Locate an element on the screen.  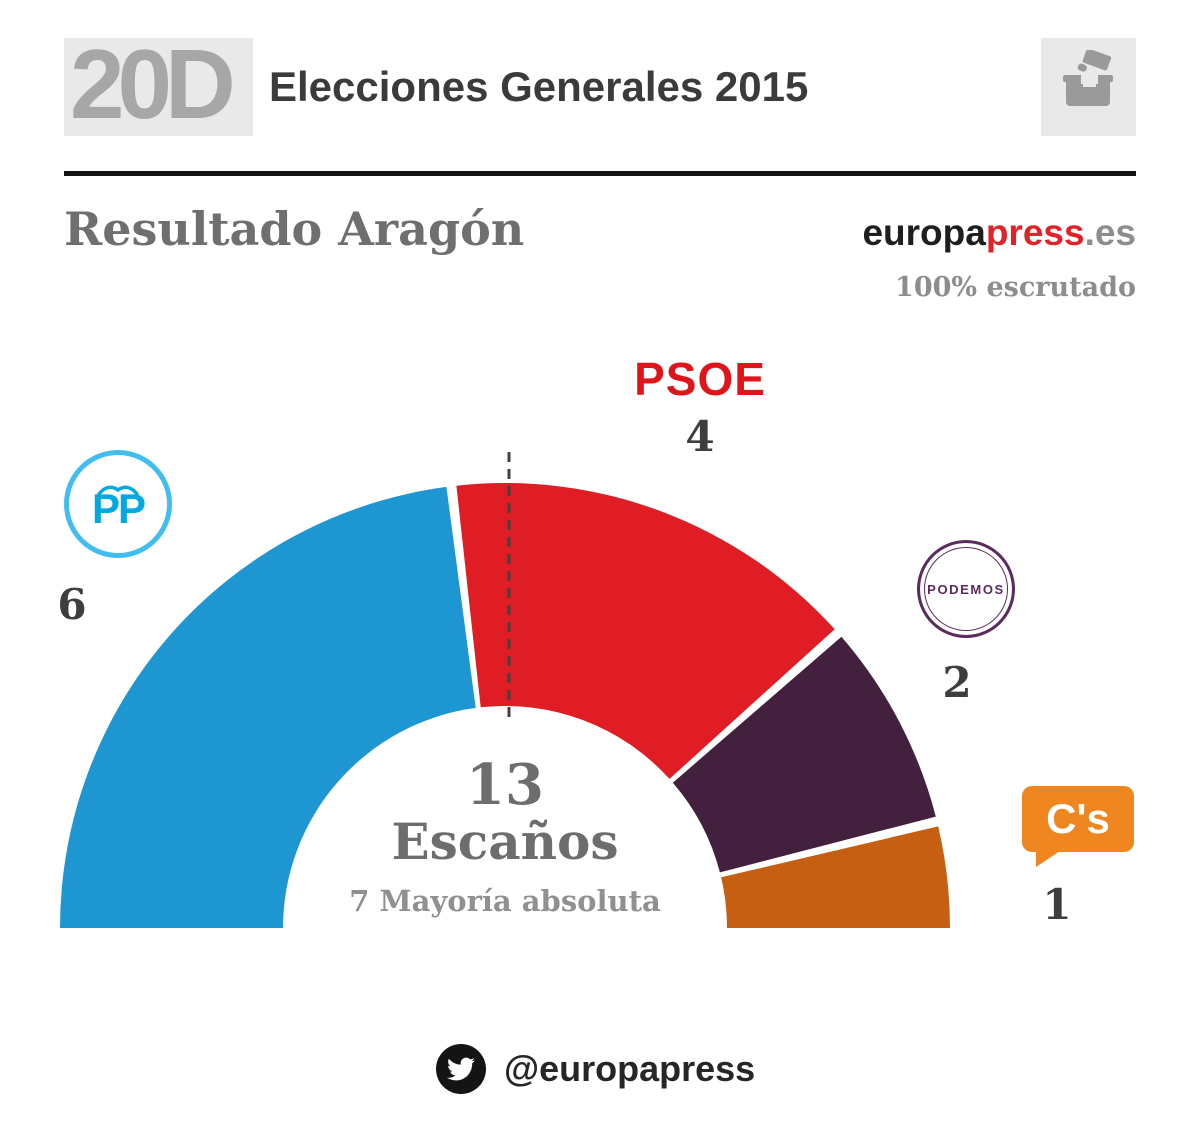
donut-segment-psoe is located at coordinates (645, 631).